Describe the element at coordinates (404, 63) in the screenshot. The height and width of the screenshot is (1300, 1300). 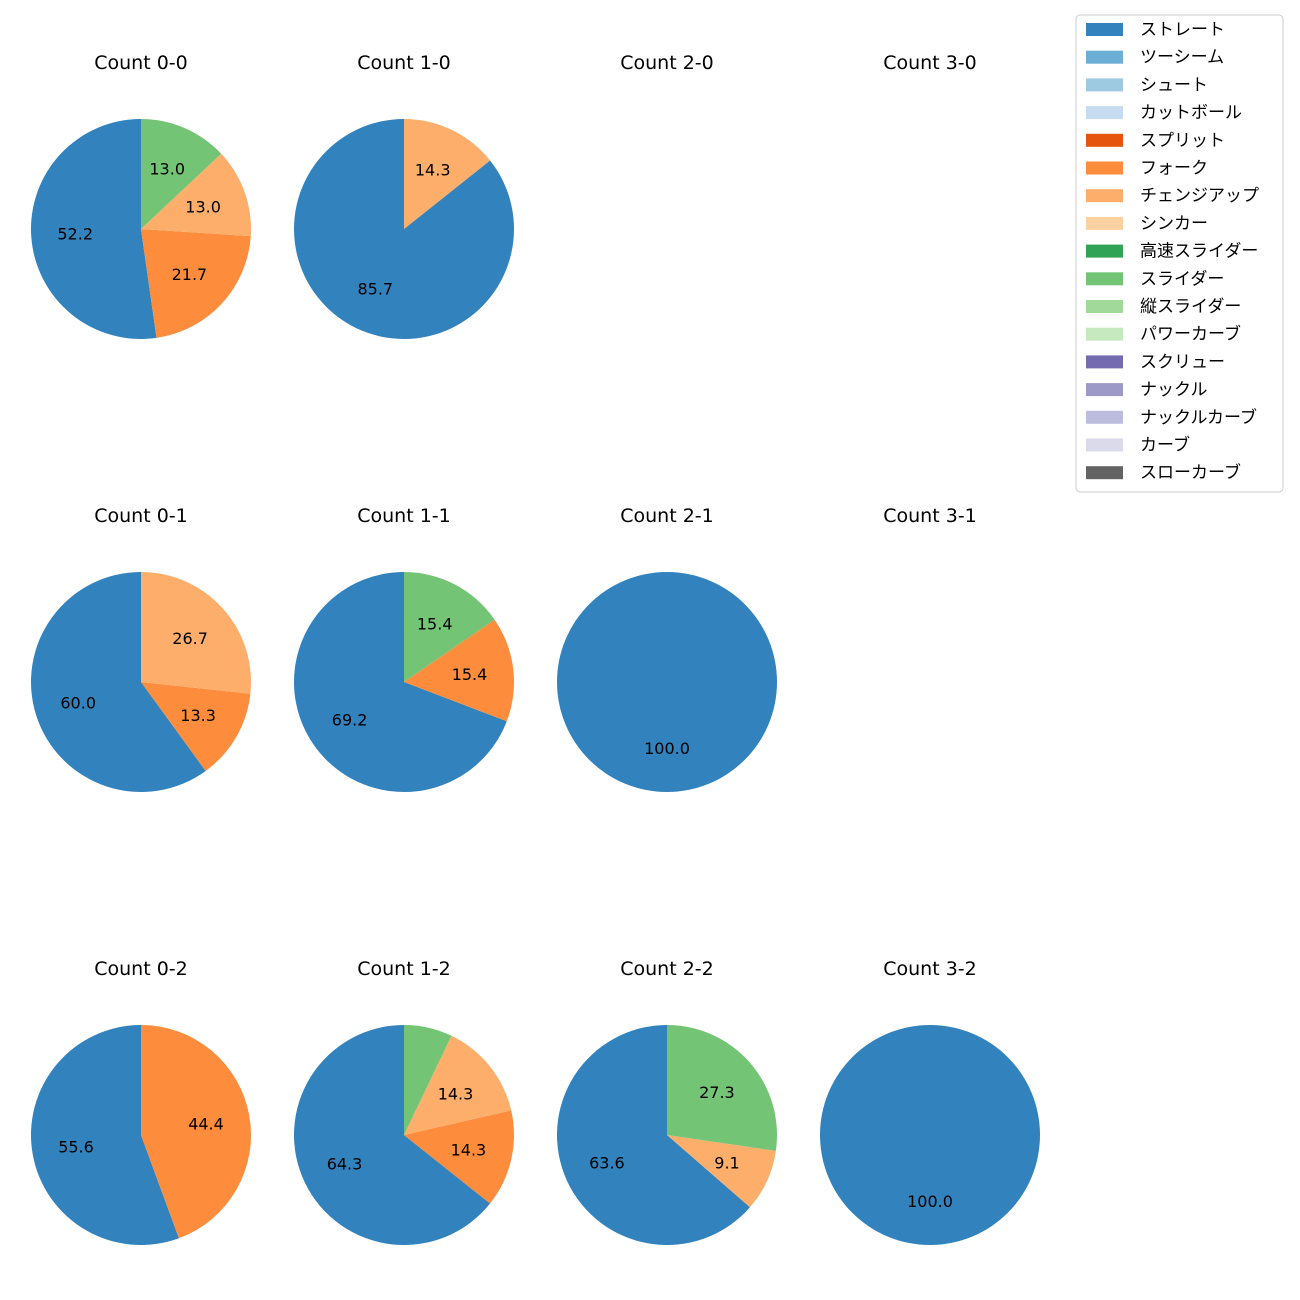
I see `chart-title: Count 1-0` at that location.